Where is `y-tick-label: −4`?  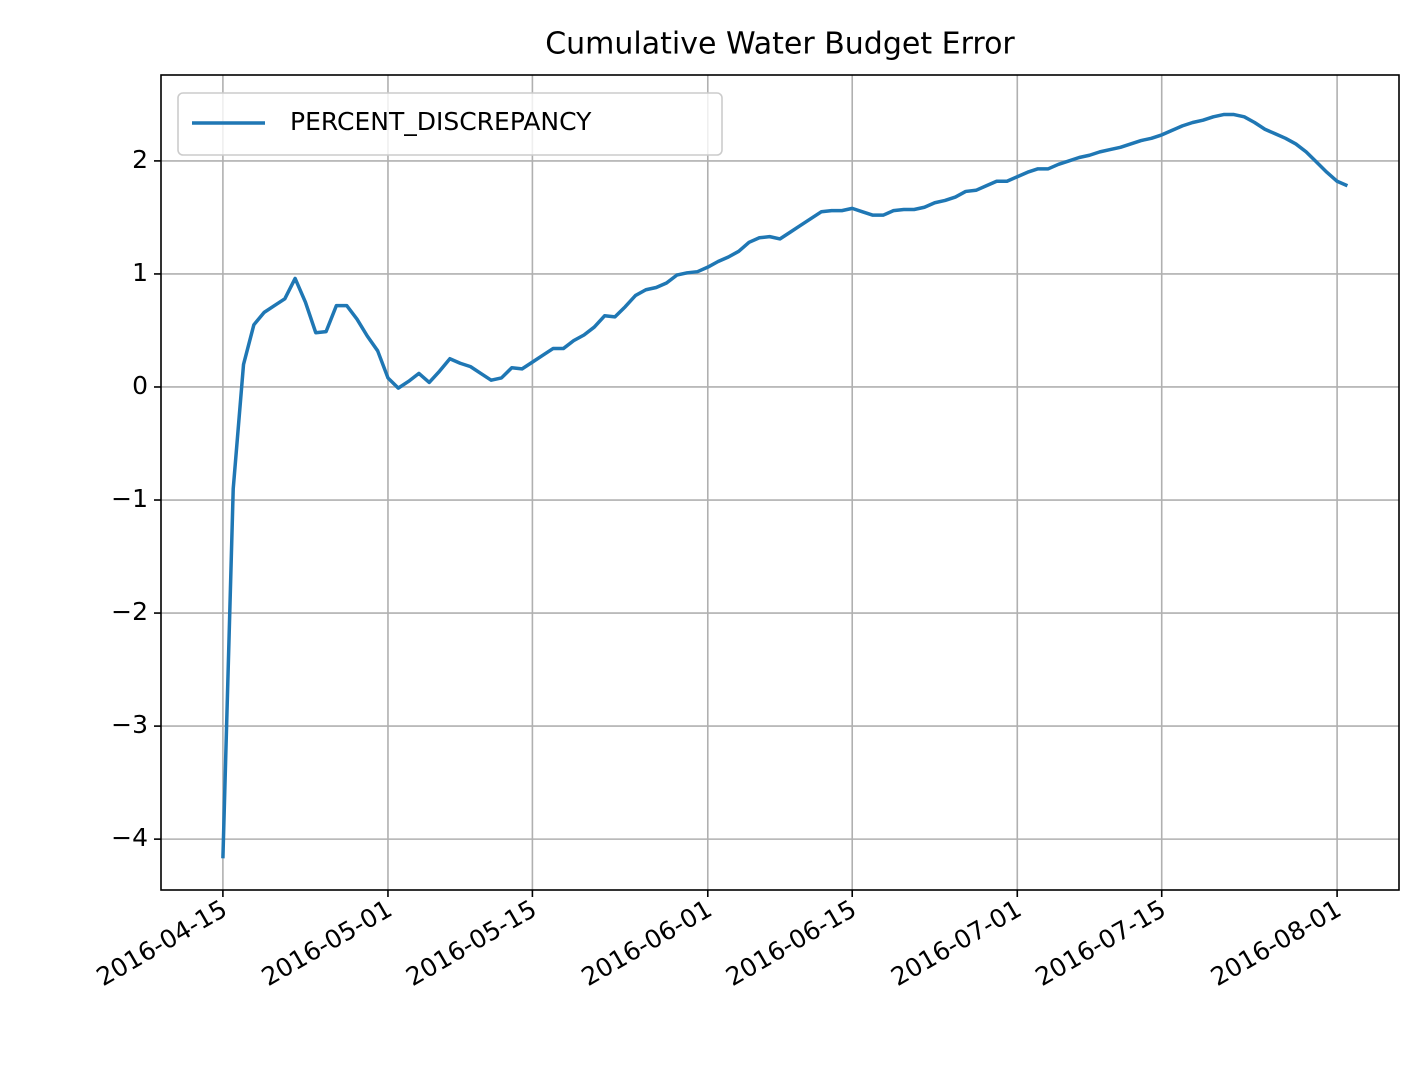 y-tick-label: −4 is located at coordinates (129, 837).